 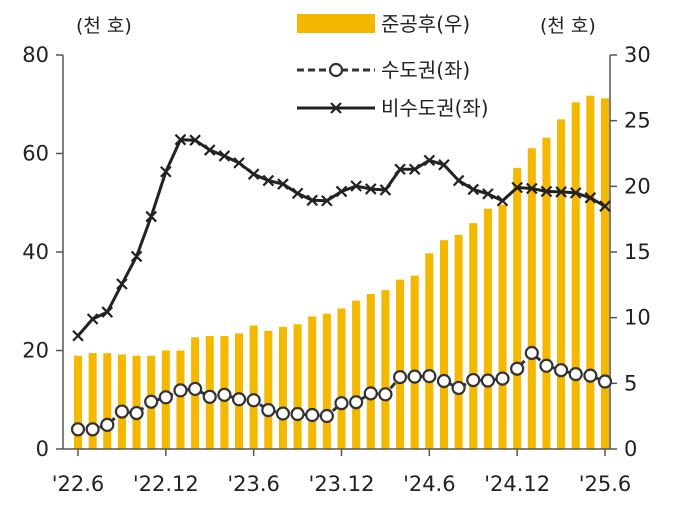 What do you see at coordinates (336, 70) in the screenshot?
I see `legend-swatch-metro-marker` at bounding box center [336, 70].